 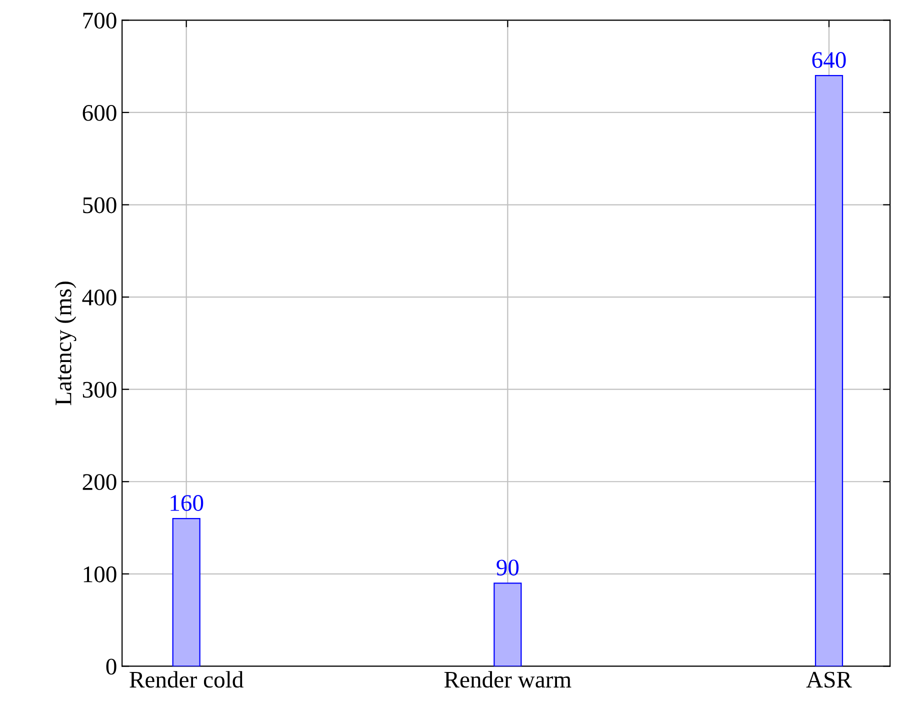 I want to click on x-tick-label: Render warm, so click(x=508, y=679).